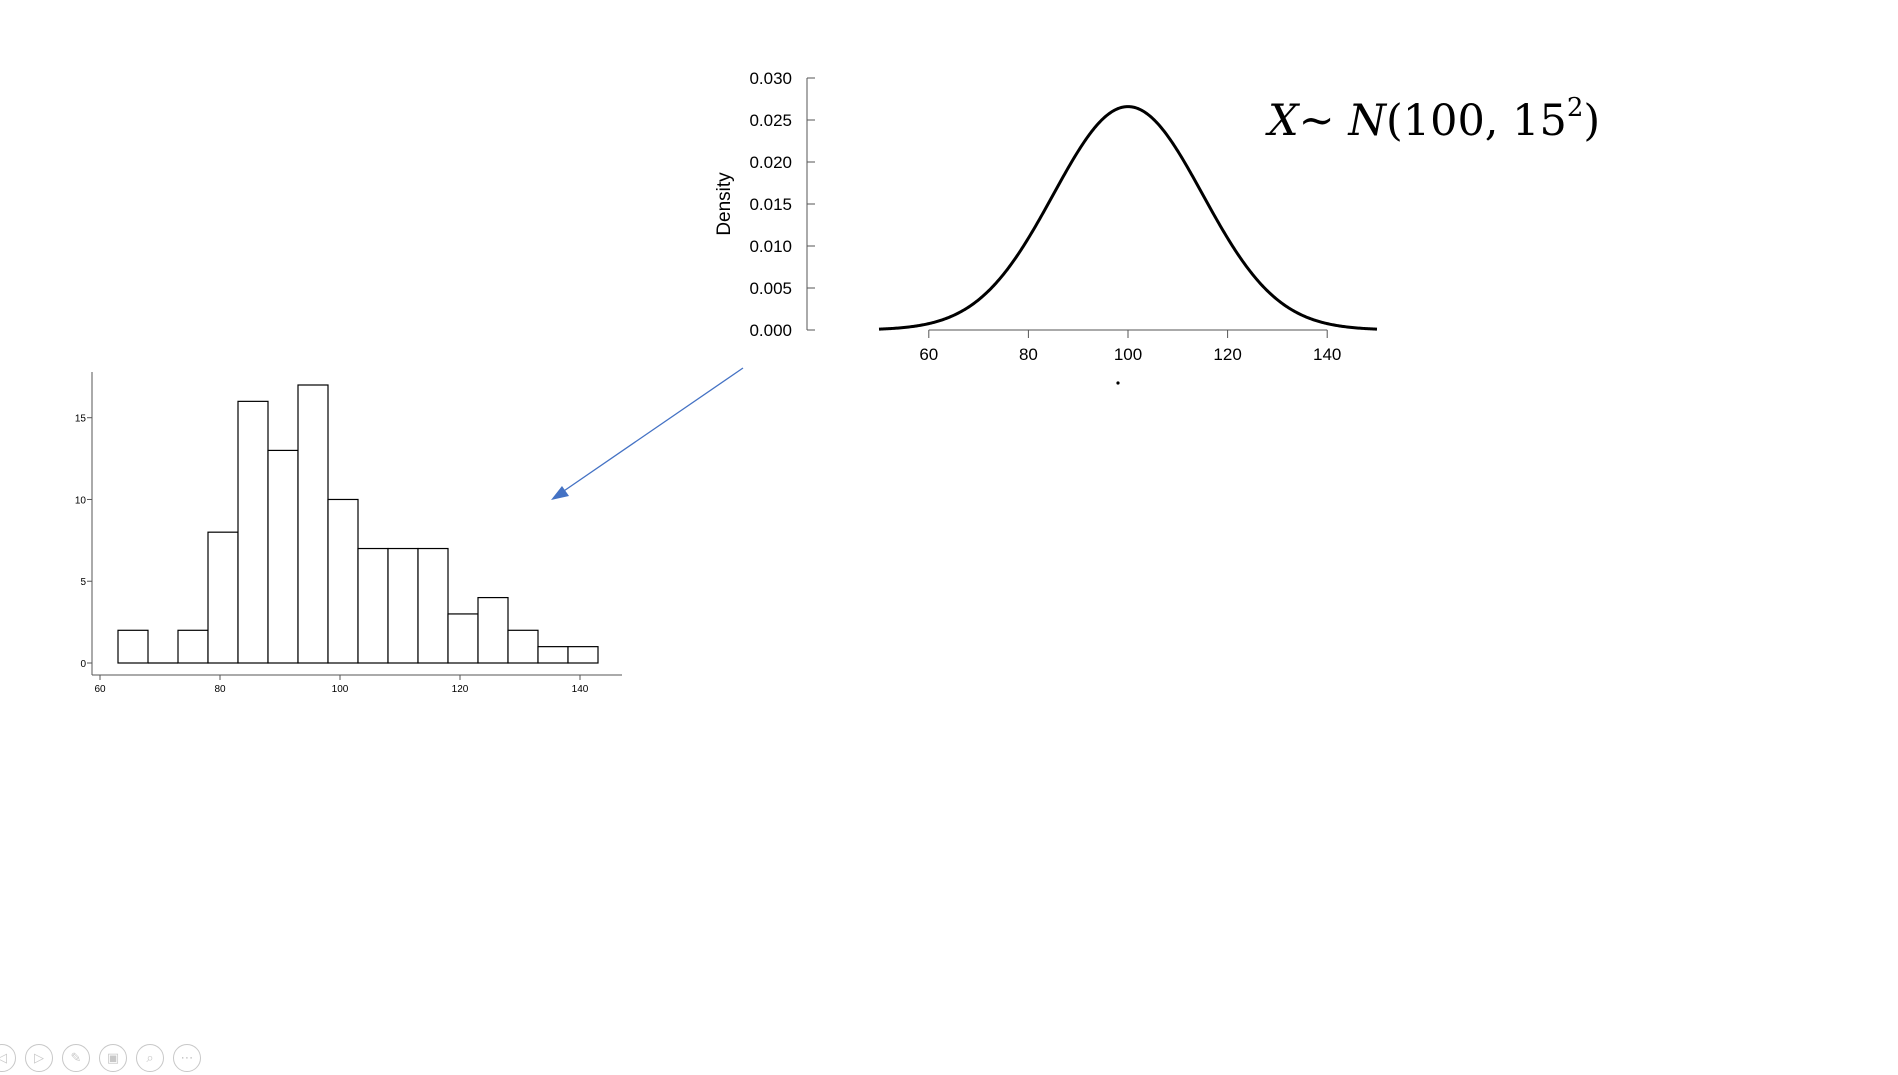 The width and height of the screenshot is (1898, 1075). Describe the element at coordinates (1316, 121) in the screenshot. I see `formula-tilde: ~` at that location.